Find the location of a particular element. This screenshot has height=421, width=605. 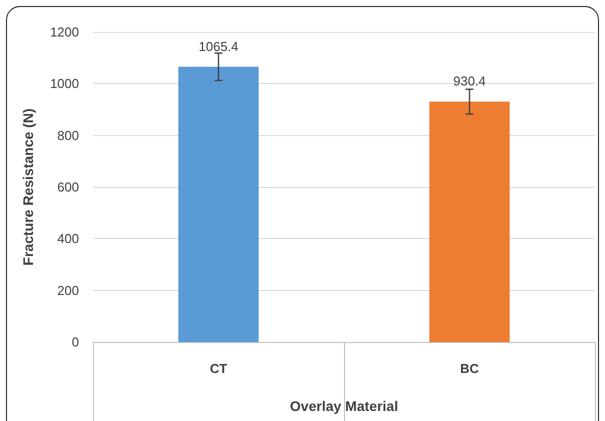

y-tick-label: 1000 is located at coordinates (64, 84).